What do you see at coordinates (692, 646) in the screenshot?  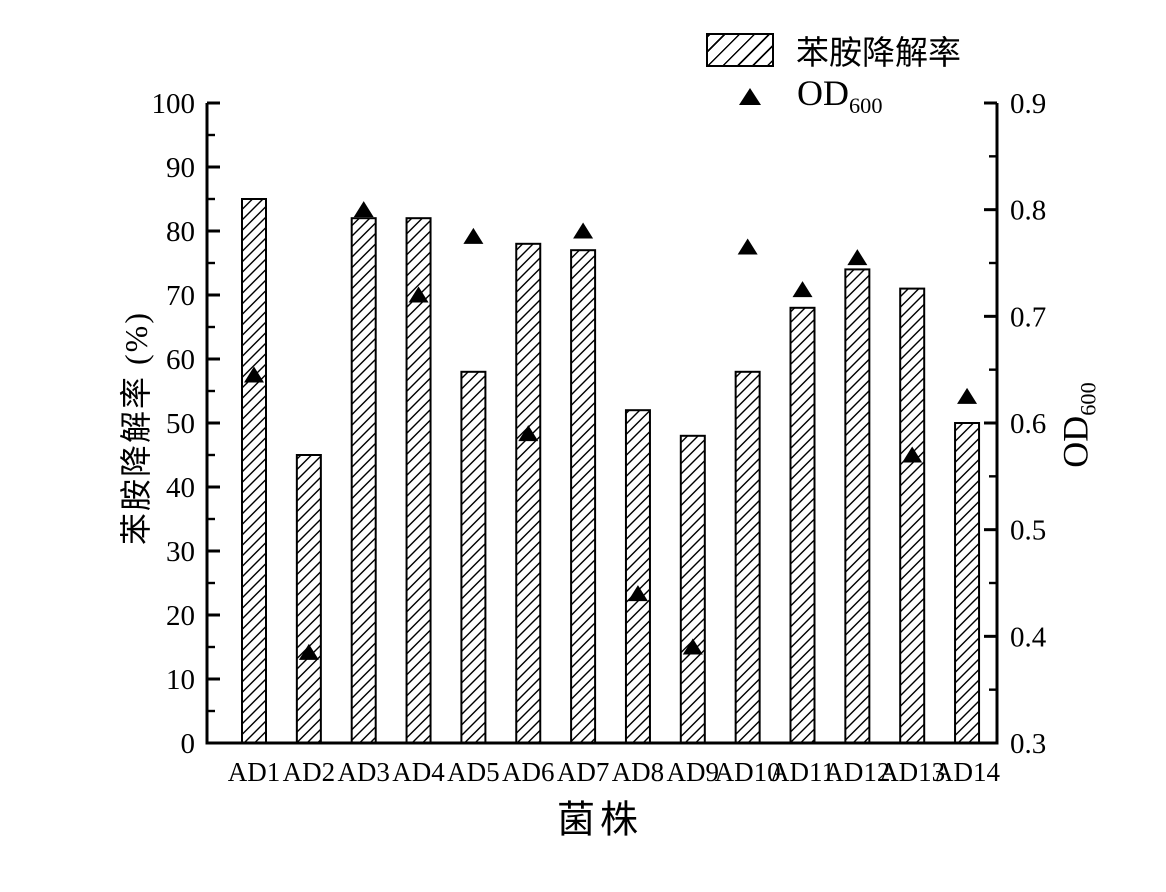 I see `od-marker-AD9` at bounding box center [692, 646].